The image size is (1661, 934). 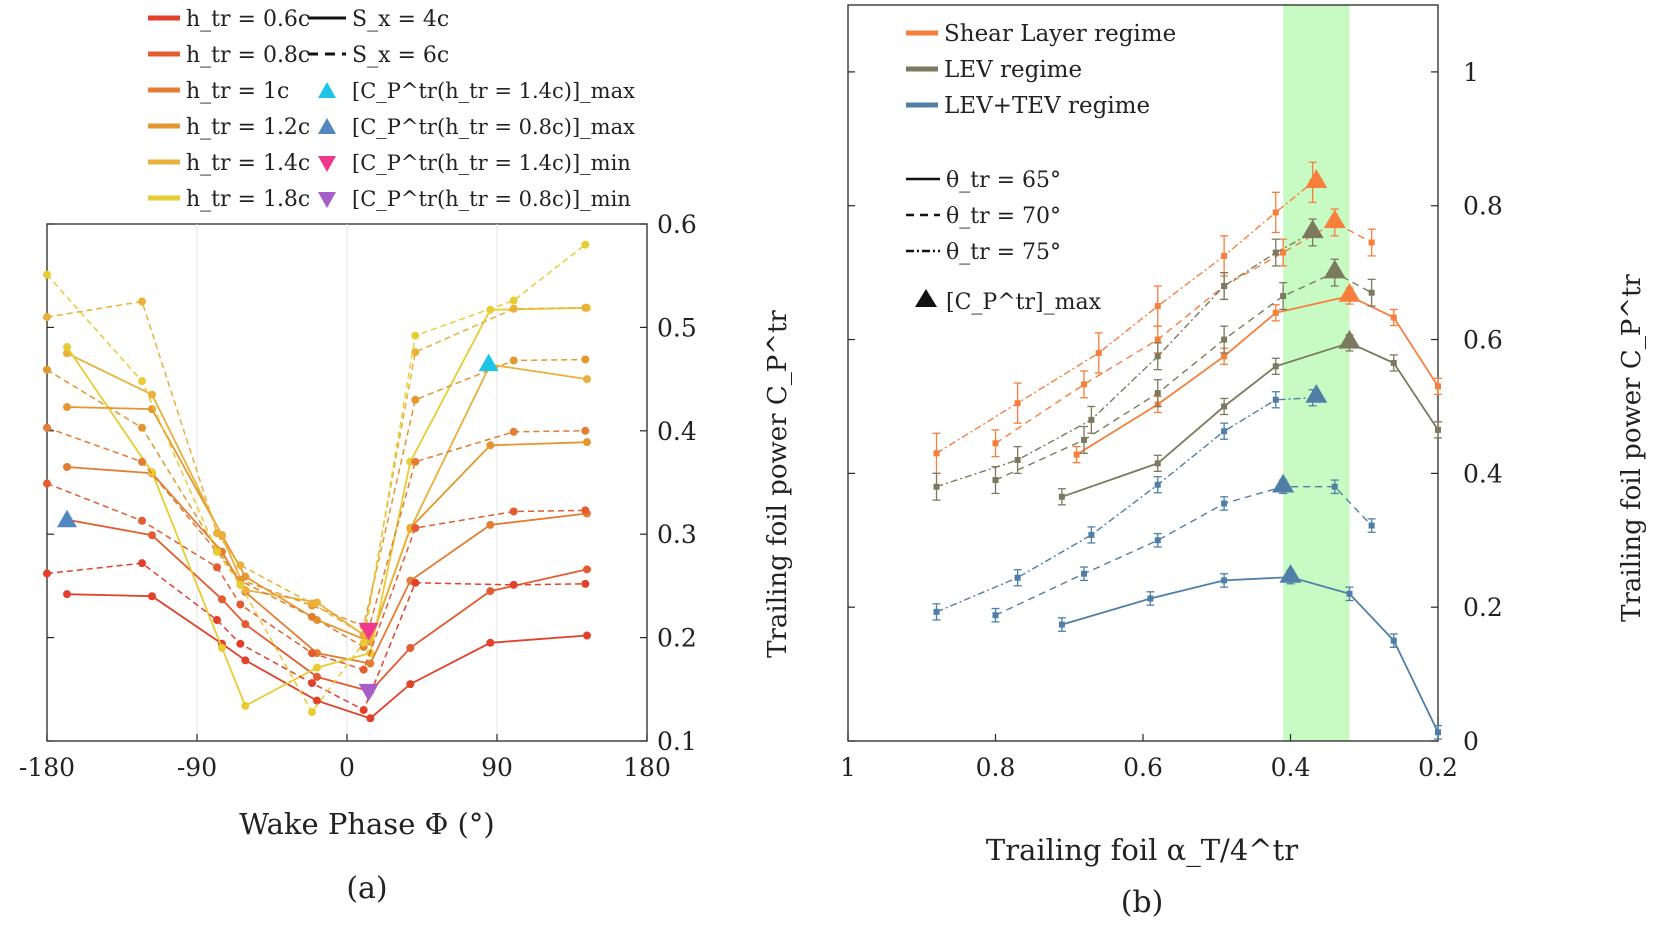 What do you see at coordinates (248, 19) in the screenshot?
I see `legend-h06-label: h_tr = 0.6c` at bounding box center [248, 19].